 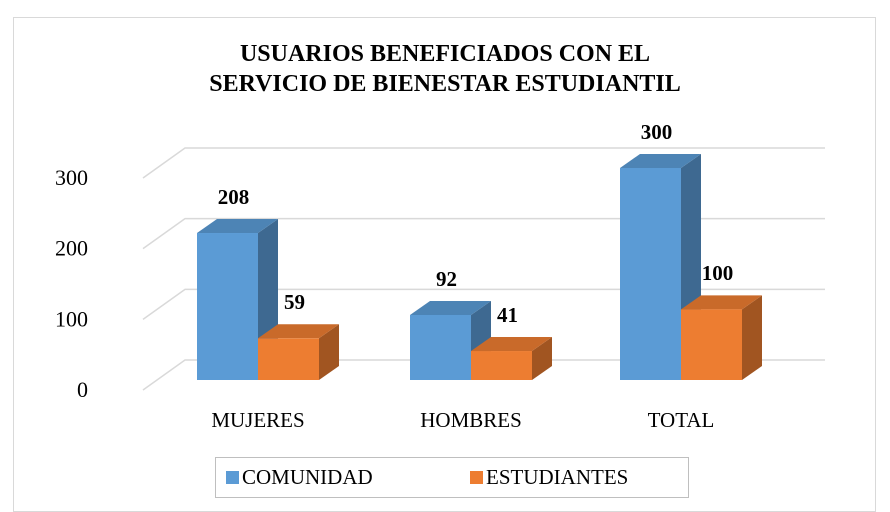 What do you see at coordinates (718, 273) in the screenshot?
I see `data-label: 100` at bounding box center [718, 273].